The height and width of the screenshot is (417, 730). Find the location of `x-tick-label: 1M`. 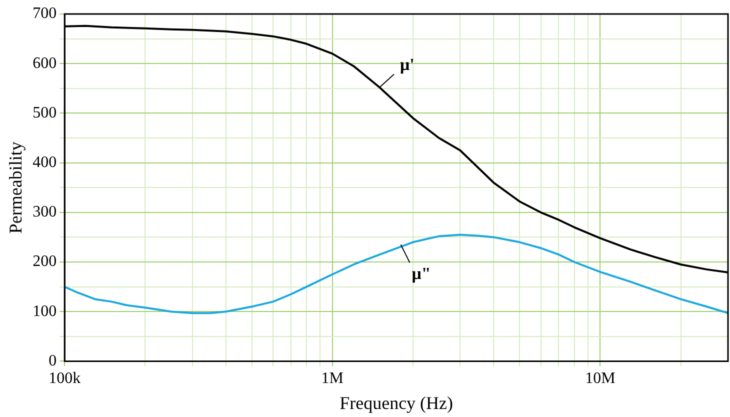

x-tick-label: 1M is located at coordinates (332, 379).